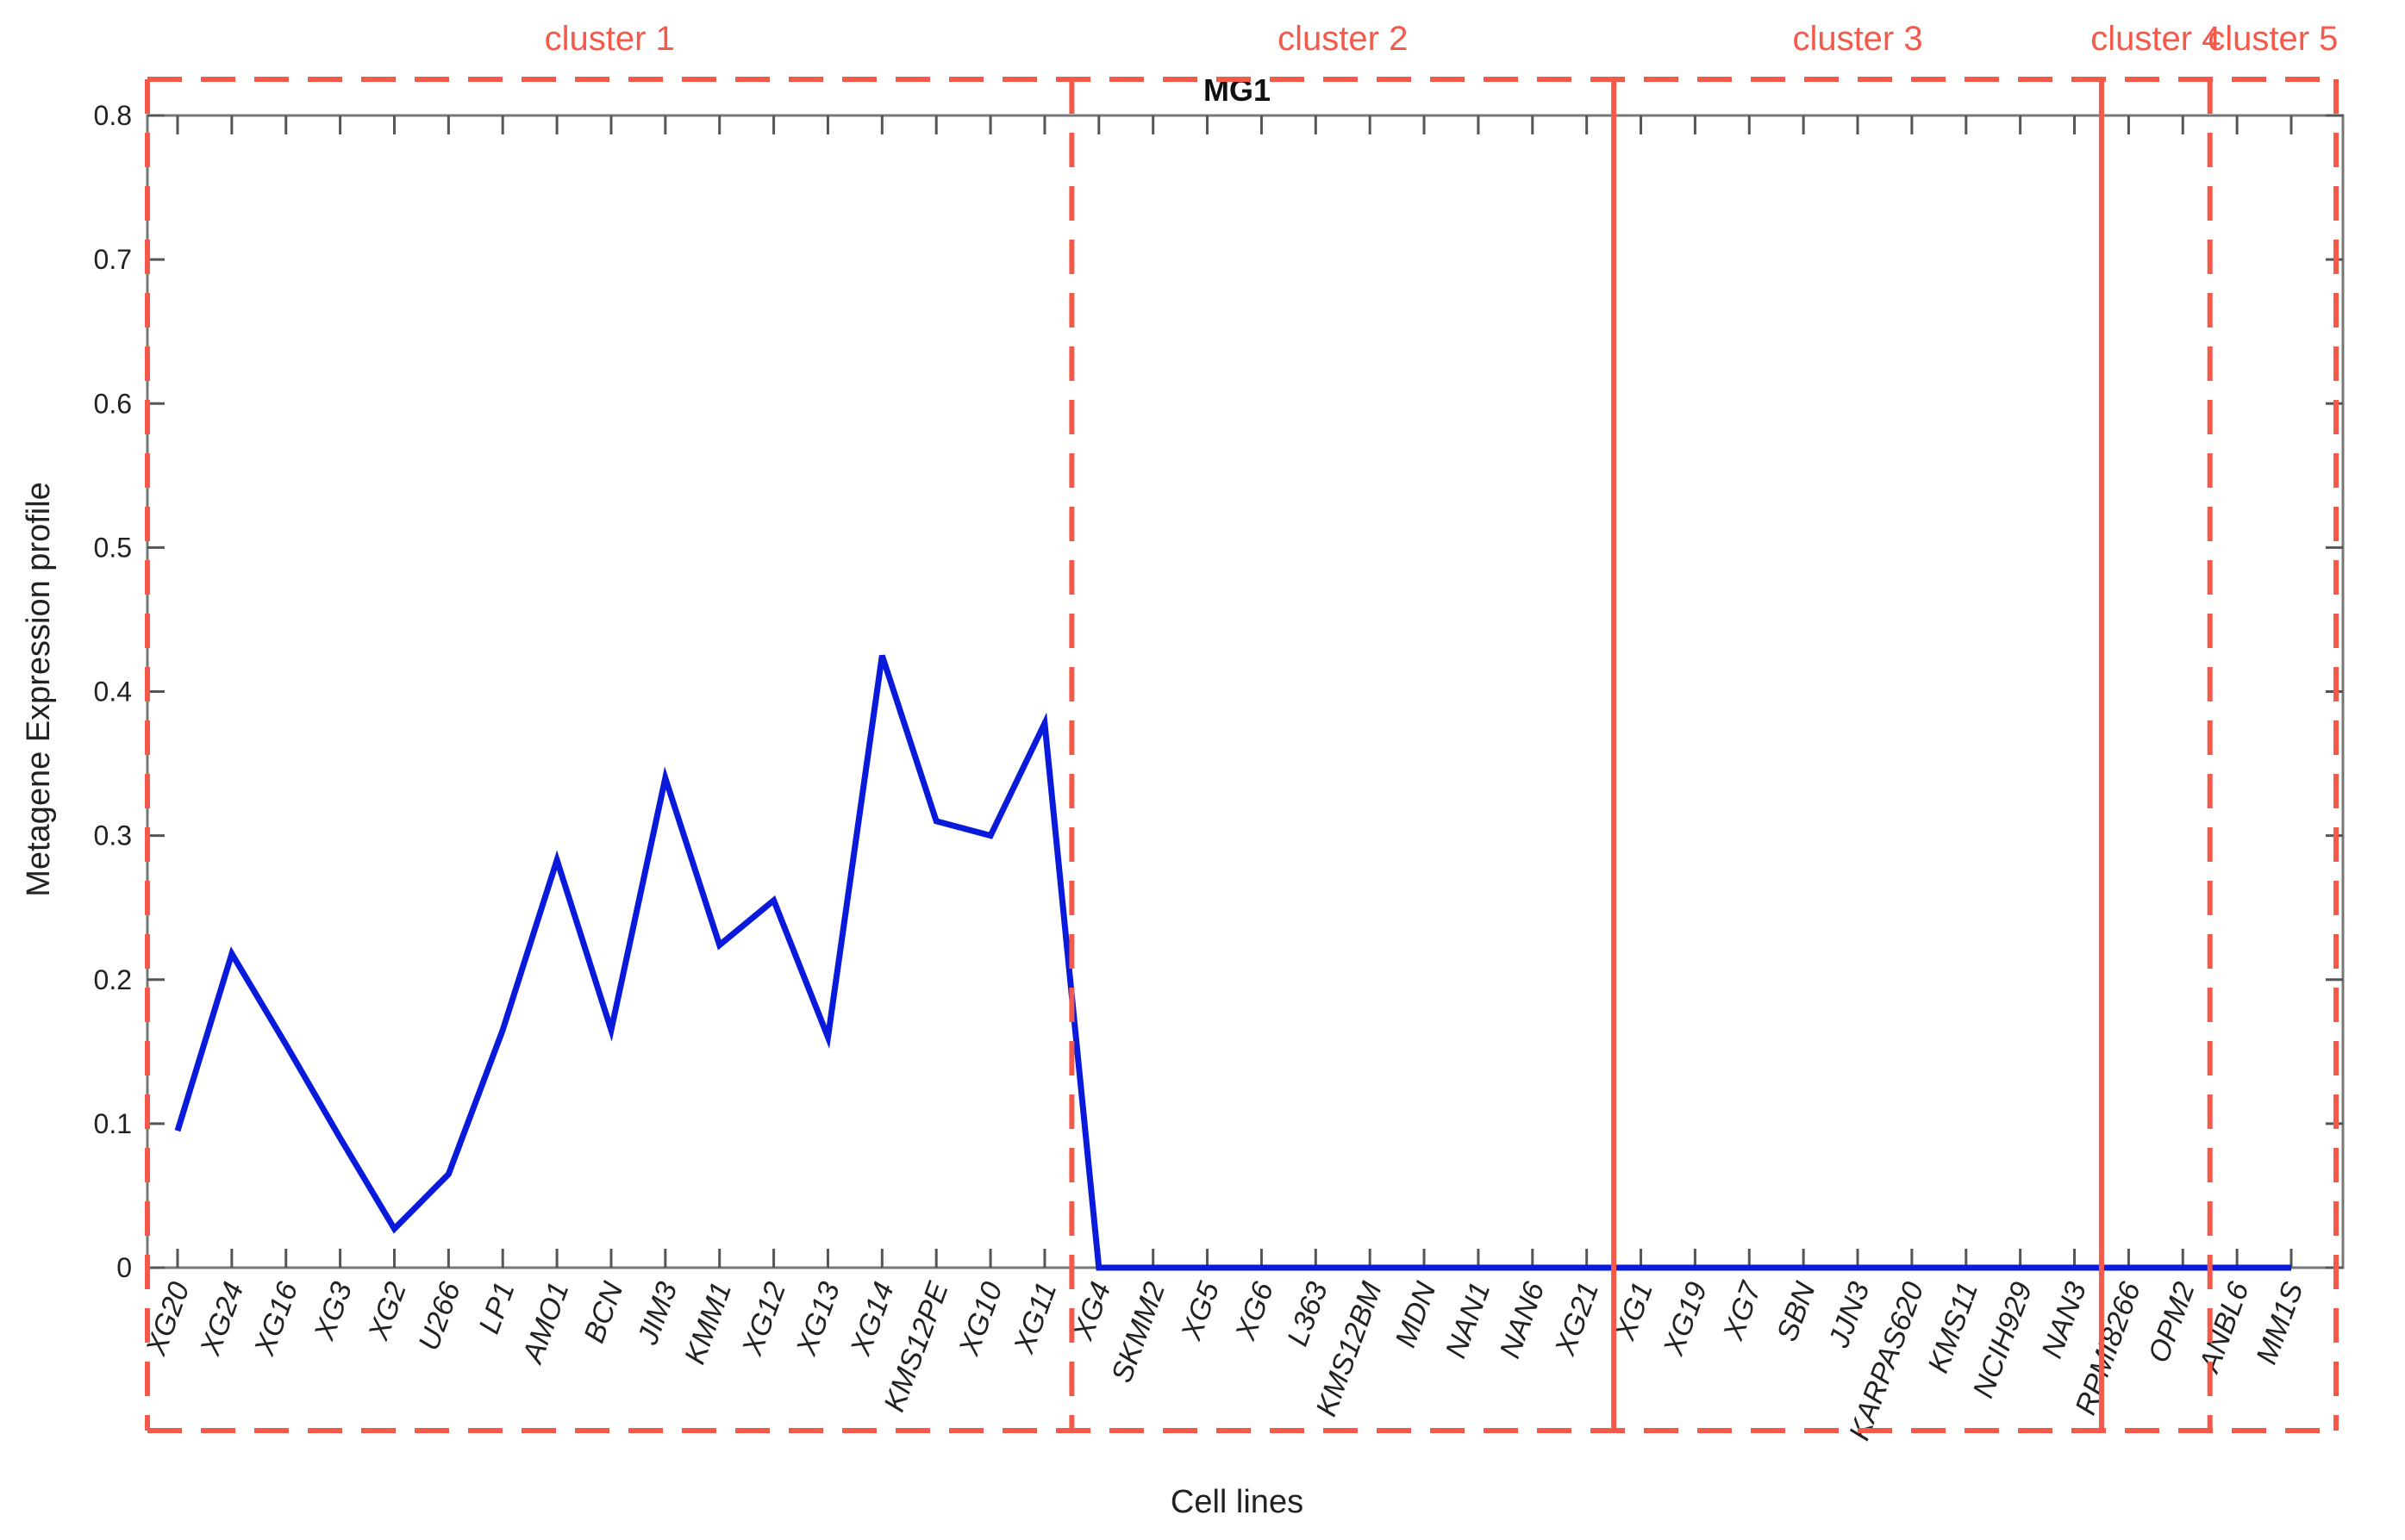 The width and height of the screenshot is (2405, 1540). Describe the element at coordinates (1576, 1319) in the screenshot. I see `x-tick-label: XG21` at that location.